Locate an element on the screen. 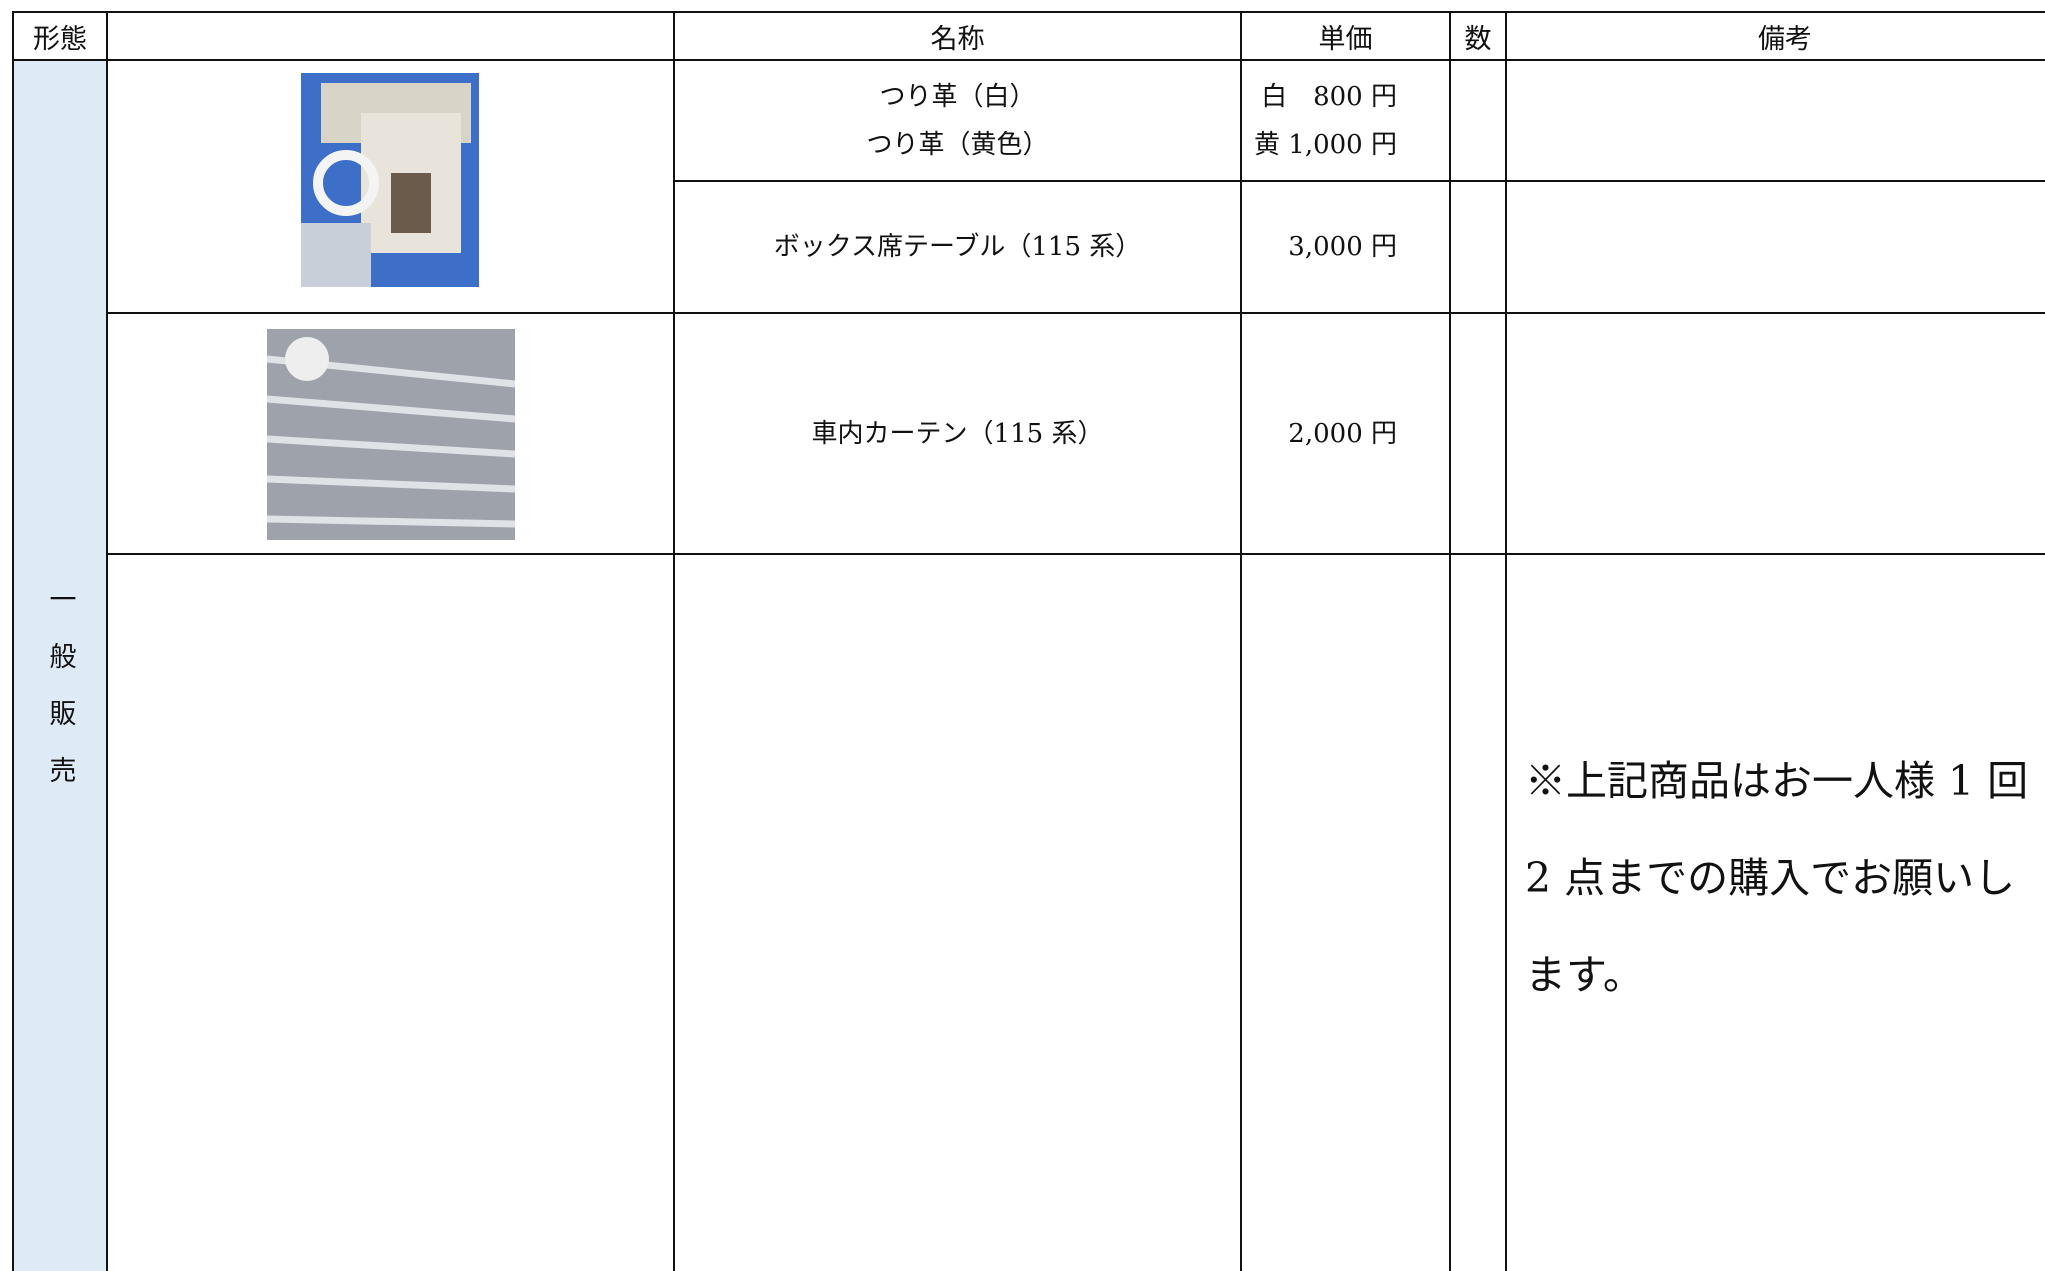  name-cell: つり革（白） つり革（黄色） is located at coordinates (957, 120).